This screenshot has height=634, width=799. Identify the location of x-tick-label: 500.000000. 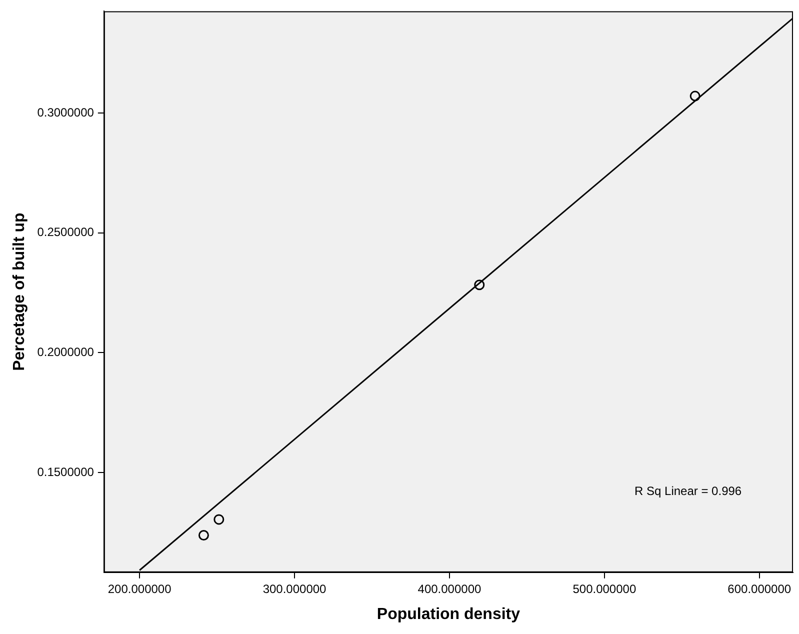
(604, 589).